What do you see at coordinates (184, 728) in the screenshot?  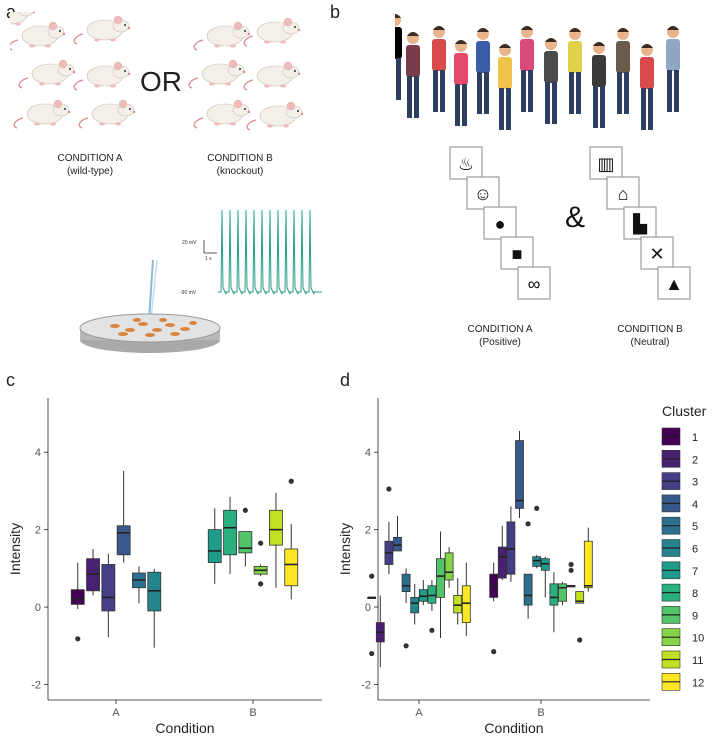 I see `x-axis-title: Condition` at bounding box center [184, 728].